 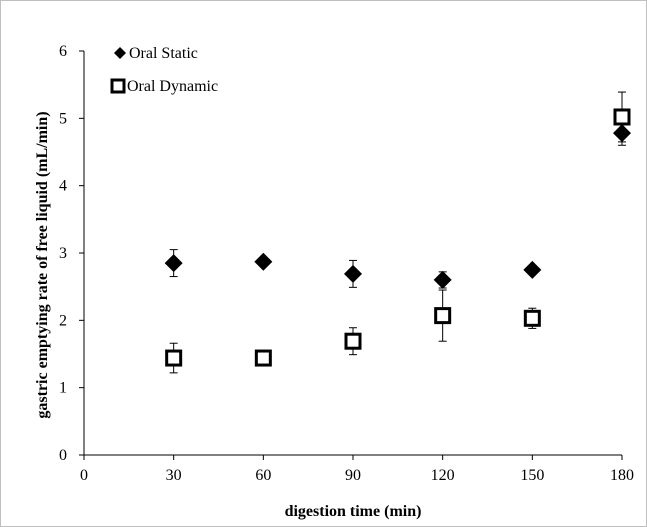 What do you see at coordinates (532, 475) in the screenshot?
I see `x-tick-label: 150` at bounding box center [532, 475].